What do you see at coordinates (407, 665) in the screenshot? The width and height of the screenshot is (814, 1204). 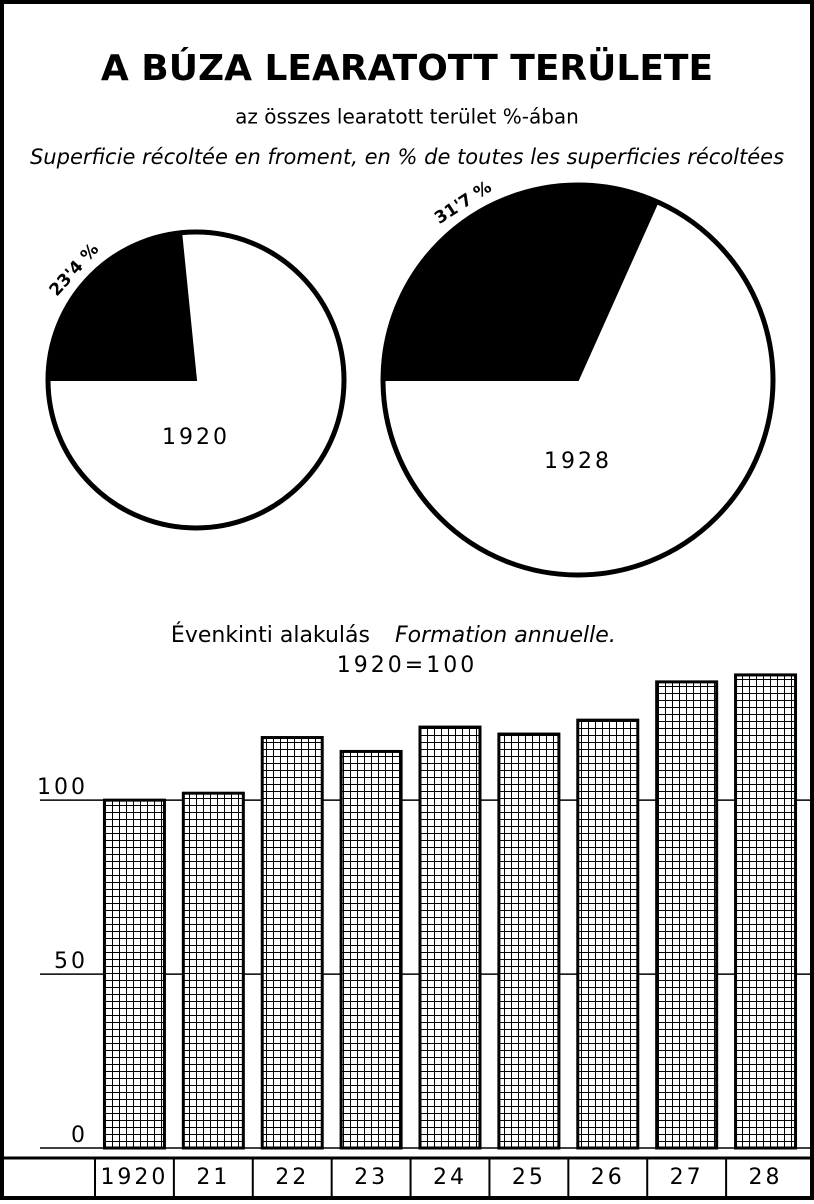 I see `bar-note: 1920=100` at bounding box center [407, 665].